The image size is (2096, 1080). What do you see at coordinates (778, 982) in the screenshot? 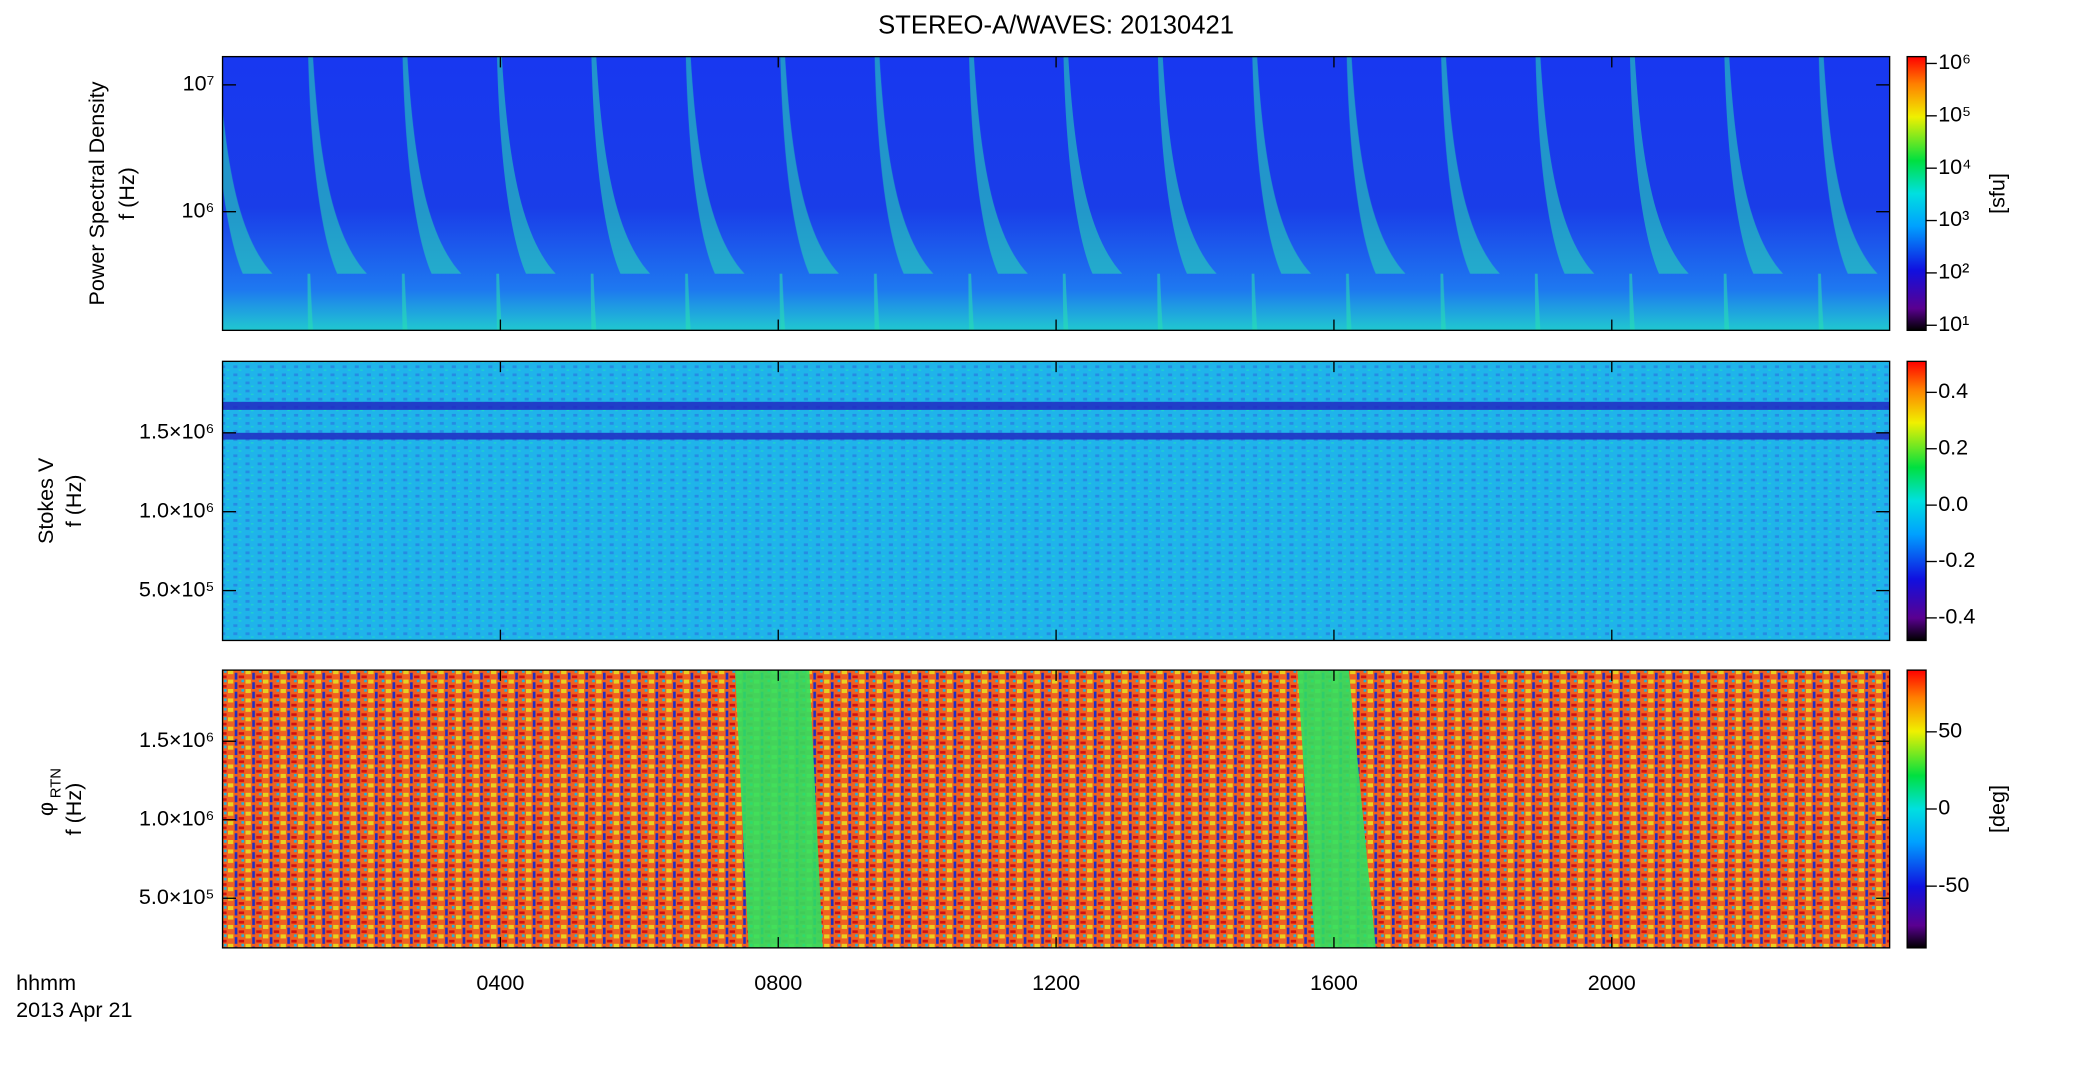
I see `x-tick-label: 0800` at bounding box center [778, 982].